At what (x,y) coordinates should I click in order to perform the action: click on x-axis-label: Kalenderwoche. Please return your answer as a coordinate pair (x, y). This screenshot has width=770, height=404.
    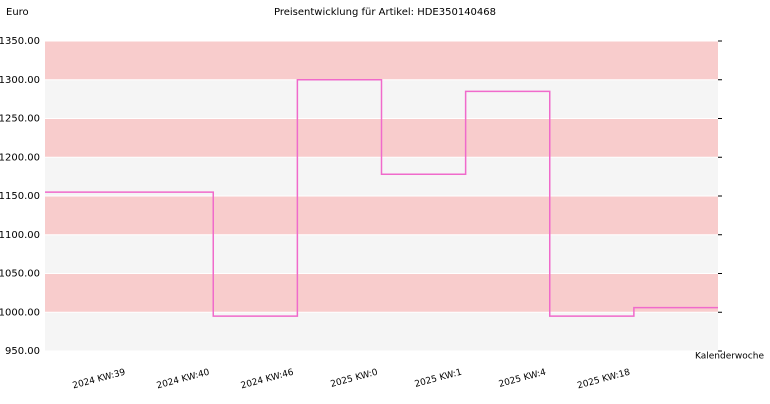
    Looking at the image, I should click on (729, 357).